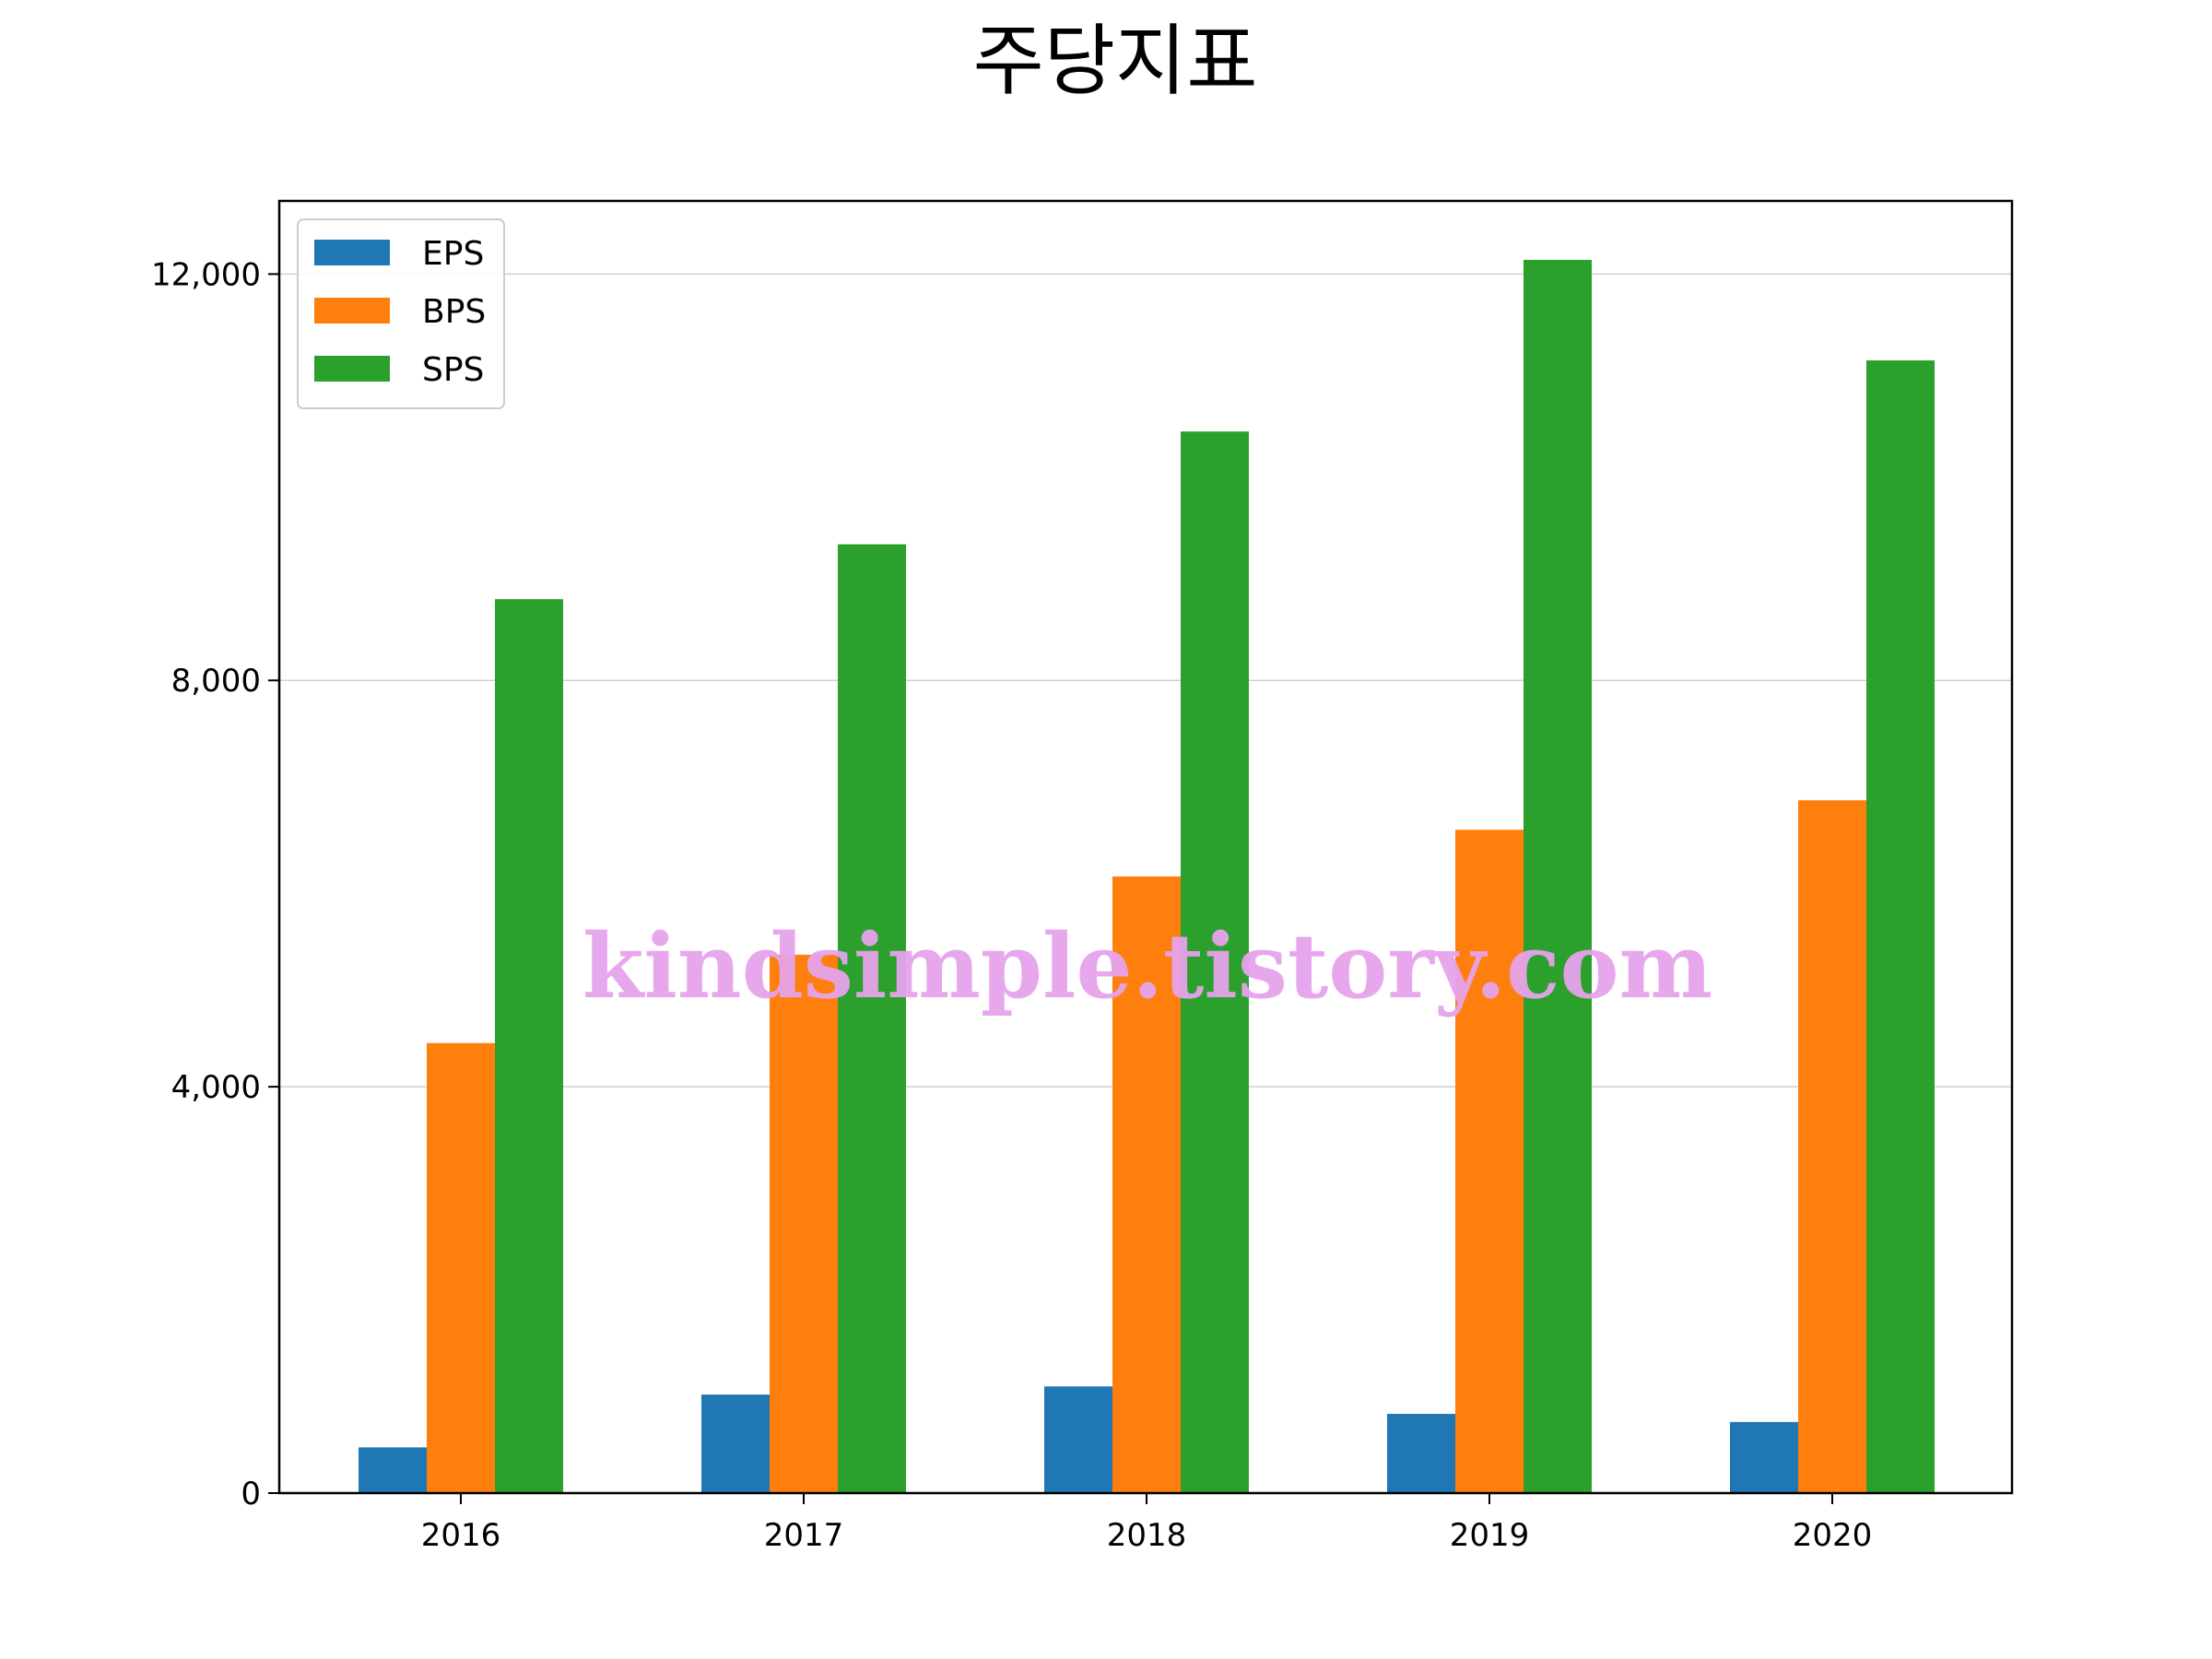  What do you see at coordinates (1490, 1535) in the screenshot?
I see `x-tick-label: 2019` at bounding box center [1490, 1535].